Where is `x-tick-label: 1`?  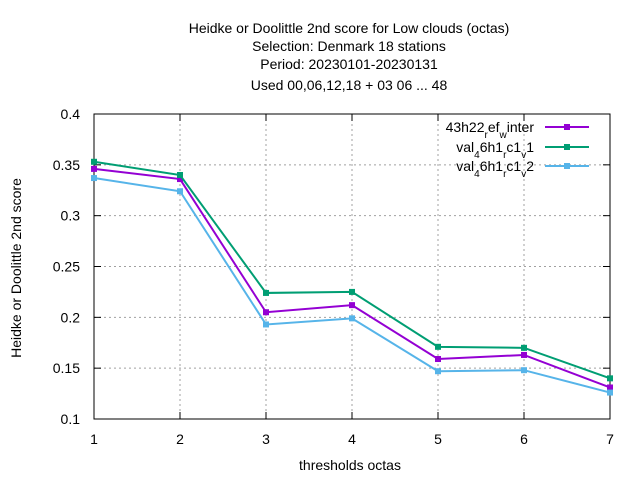
x-tick-label: 1 is located at coordinates (94, 439).